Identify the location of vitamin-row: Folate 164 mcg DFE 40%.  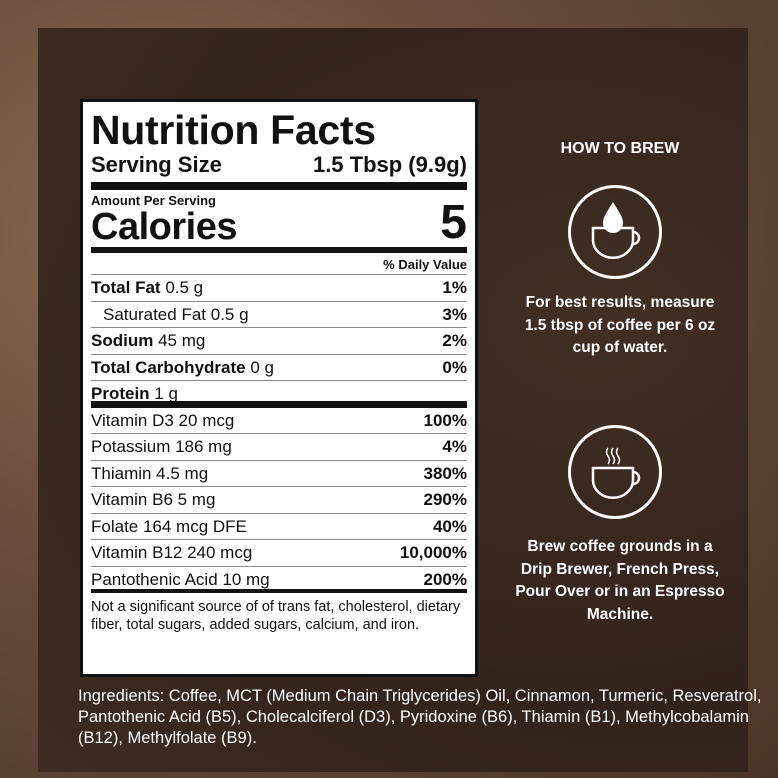
(279, 527).